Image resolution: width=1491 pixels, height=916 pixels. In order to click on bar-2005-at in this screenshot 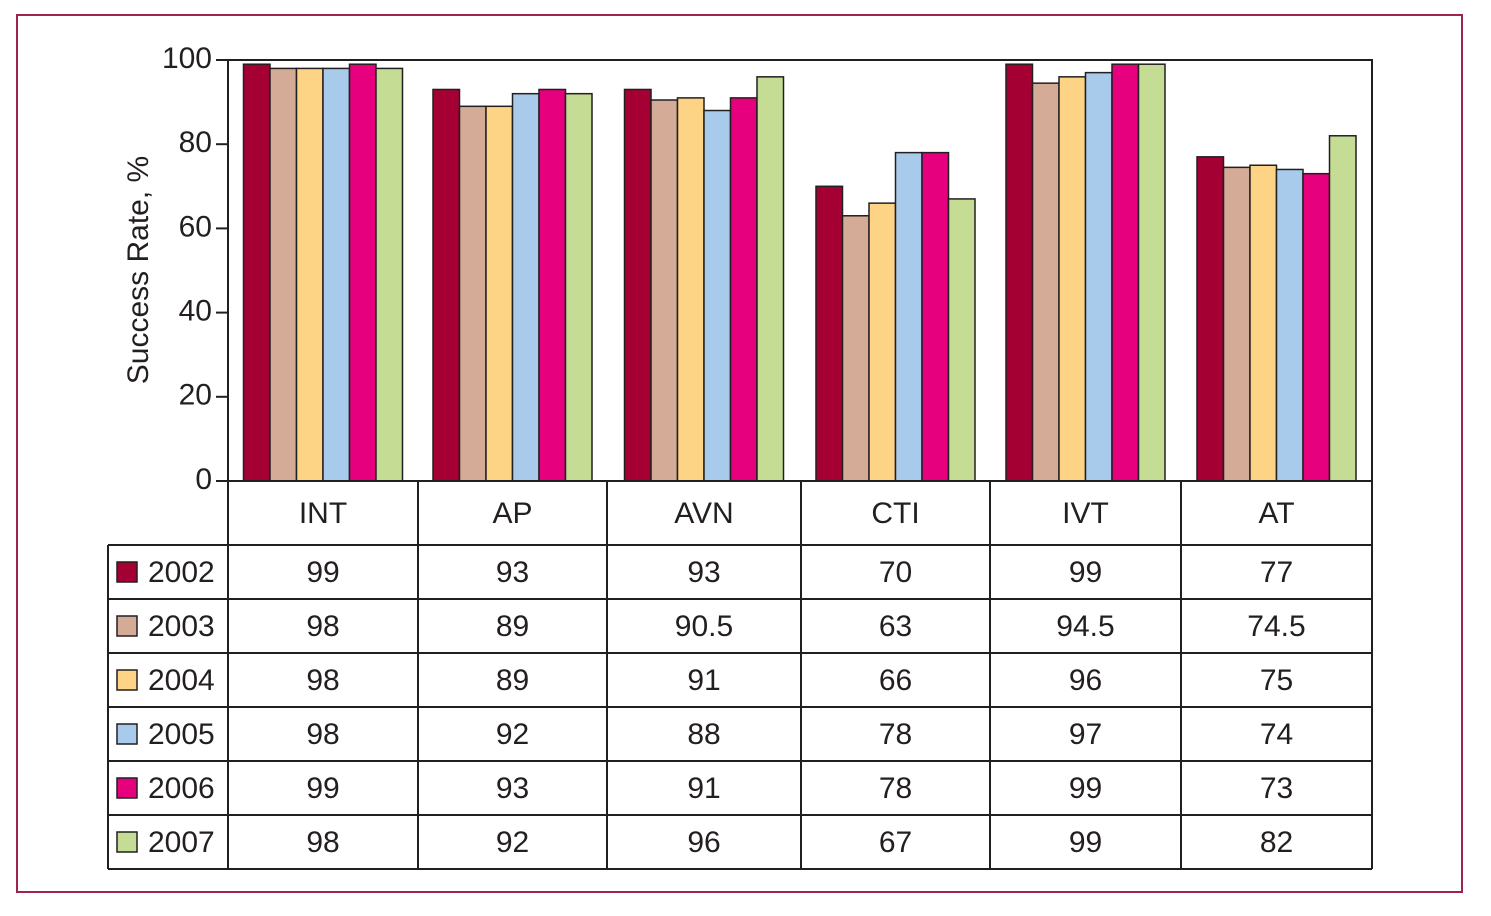, I will do `click(1289, 325)`.